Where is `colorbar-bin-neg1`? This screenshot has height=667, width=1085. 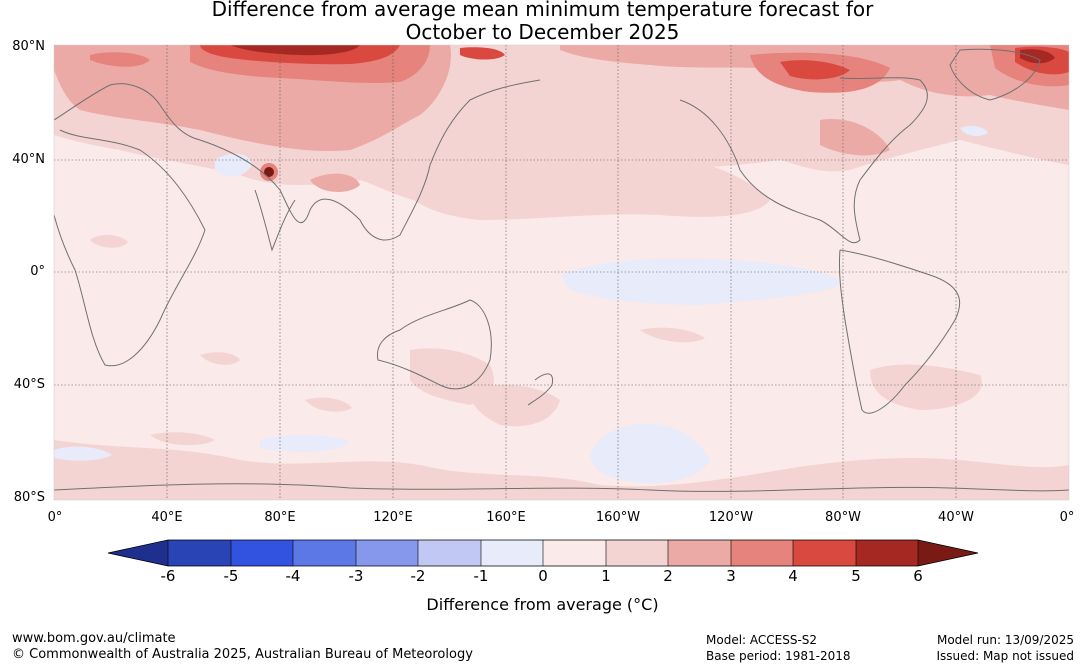
colorbar-bin-neg1 is located at coordinates (512, 553).